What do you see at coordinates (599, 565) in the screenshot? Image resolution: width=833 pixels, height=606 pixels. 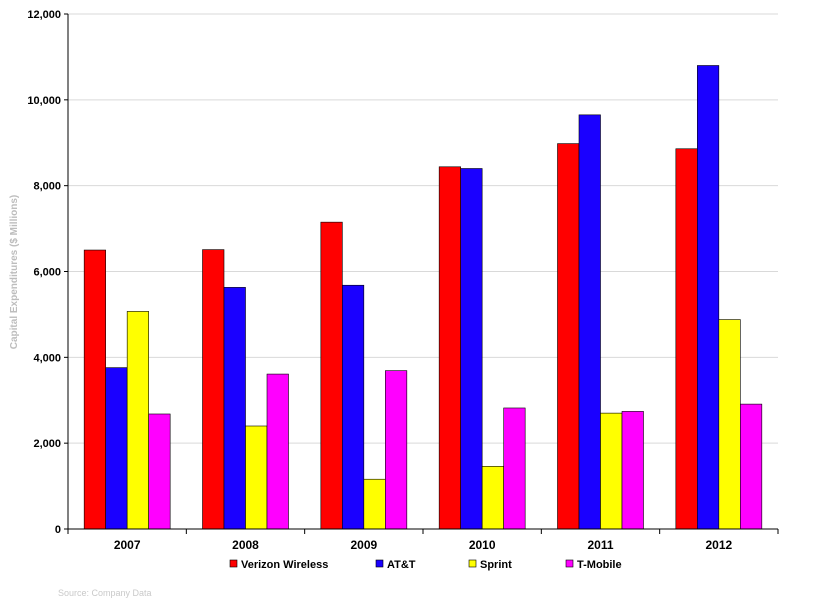 I see `legend-label: T-Mobile` at bounding box center [599, 565].